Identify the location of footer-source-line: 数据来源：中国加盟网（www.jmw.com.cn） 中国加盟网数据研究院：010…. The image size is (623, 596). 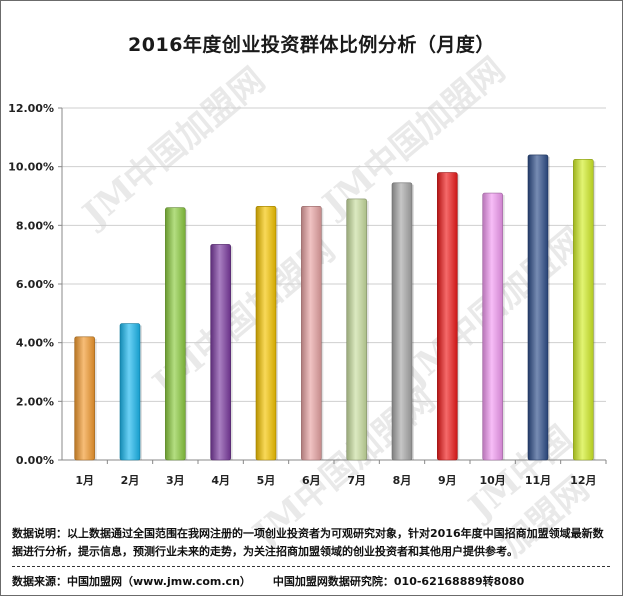
(268, 581).